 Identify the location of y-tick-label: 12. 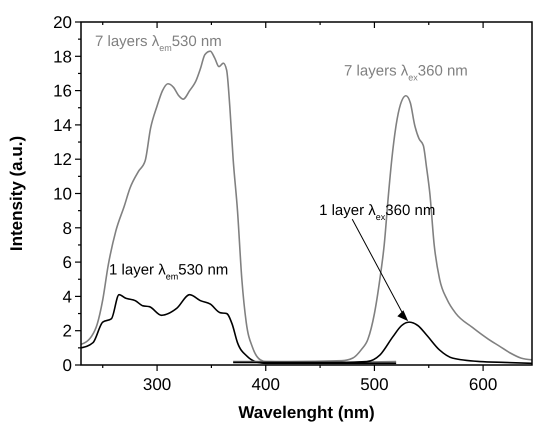
(62, 160).